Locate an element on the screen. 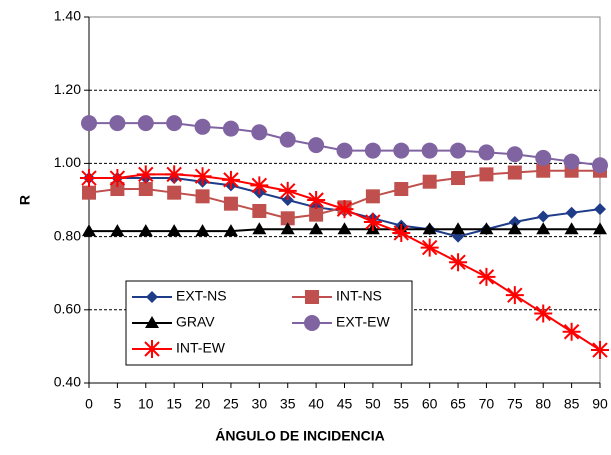  x-tick-label: 5 is located at coordinates (117, 404).